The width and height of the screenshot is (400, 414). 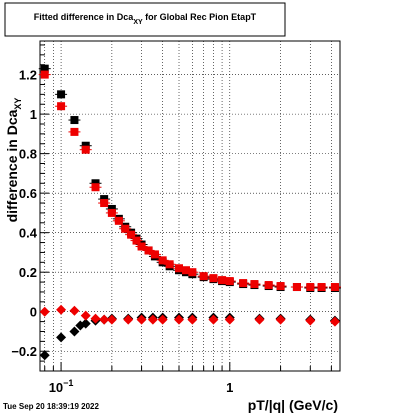 I want to click on title-box, so click(x=145, y=19).